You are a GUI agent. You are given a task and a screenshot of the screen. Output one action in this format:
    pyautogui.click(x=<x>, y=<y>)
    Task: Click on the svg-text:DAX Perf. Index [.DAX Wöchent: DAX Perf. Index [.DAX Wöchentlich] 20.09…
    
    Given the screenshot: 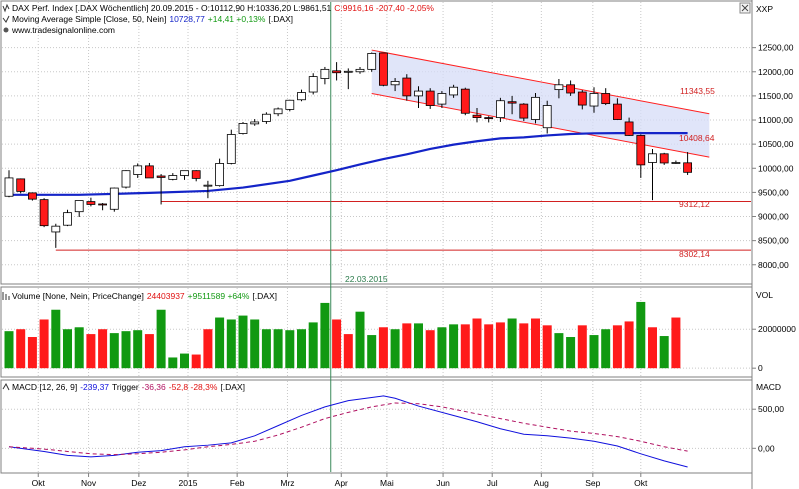 What is the action you would take?
    pyautogui.click(x=223, y=8)
    